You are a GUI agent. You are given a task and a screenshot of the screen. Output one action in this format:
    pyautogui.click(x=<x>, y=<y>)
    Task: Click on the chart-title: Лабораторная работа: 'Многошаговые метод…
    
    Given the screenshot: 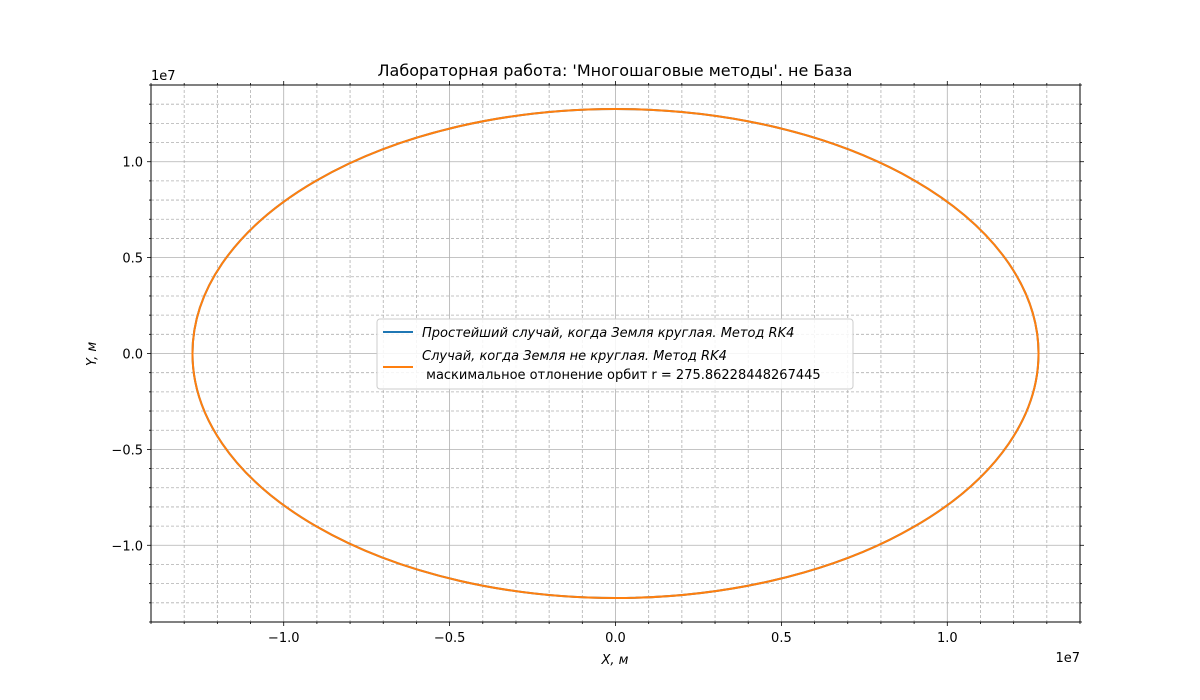 What is the action you would take?
    pyautogui.click(x=615, y=70)
    